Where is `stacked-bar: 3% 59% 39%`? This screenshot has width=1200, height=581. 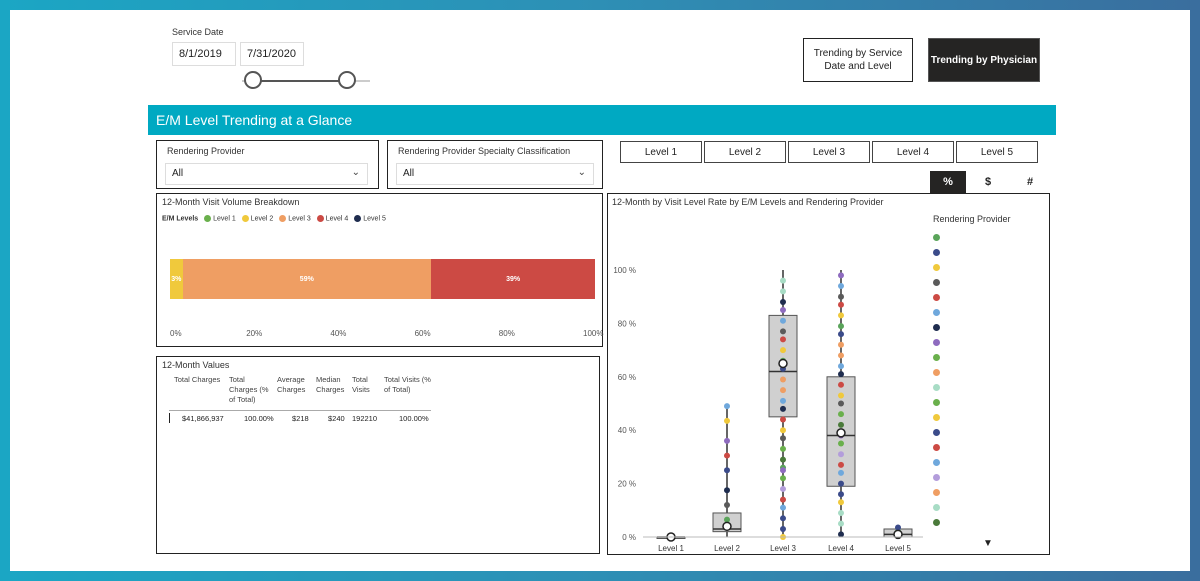
stacked-bar: 3% 59% 39% is located at coordinates (383, 279).